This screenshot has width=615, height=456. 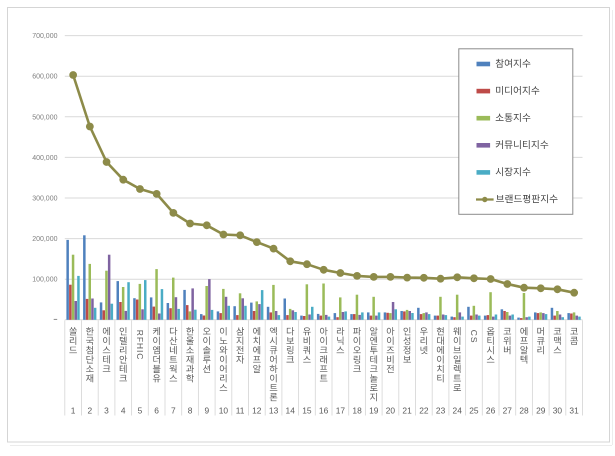 I want to click on svg-text: CS, so click(x=474, y=337).